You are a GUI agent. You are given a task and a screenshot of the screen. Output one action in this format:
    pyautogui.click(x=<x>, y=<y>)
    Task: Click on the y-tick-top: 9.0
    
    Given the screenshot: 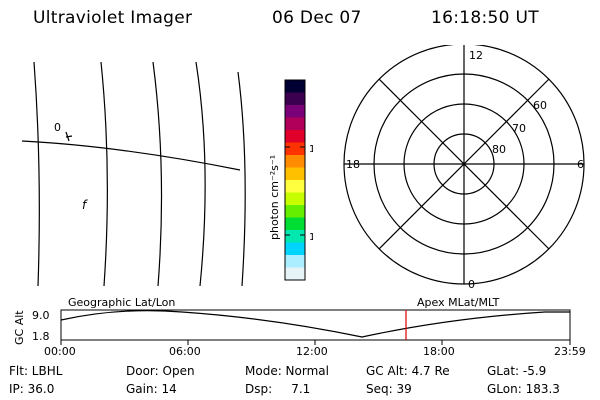 What is the action you would take?
    pyautogui.click(x=41, y=315)
    